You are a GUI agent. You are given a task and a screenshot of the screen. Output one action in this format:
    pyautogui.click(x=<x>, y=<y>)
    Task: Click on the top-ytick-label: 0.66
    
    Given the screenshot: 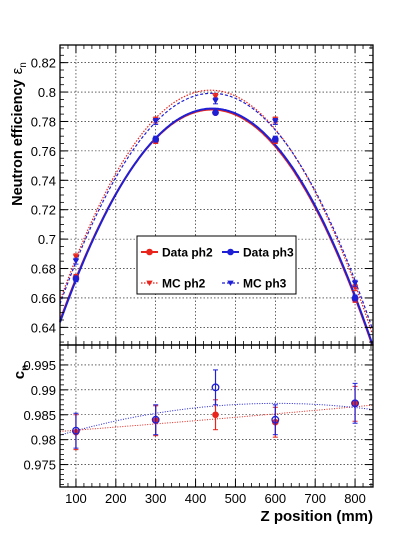 What is the action you would take?
    pyautogui.click(x=43, y=298)
    